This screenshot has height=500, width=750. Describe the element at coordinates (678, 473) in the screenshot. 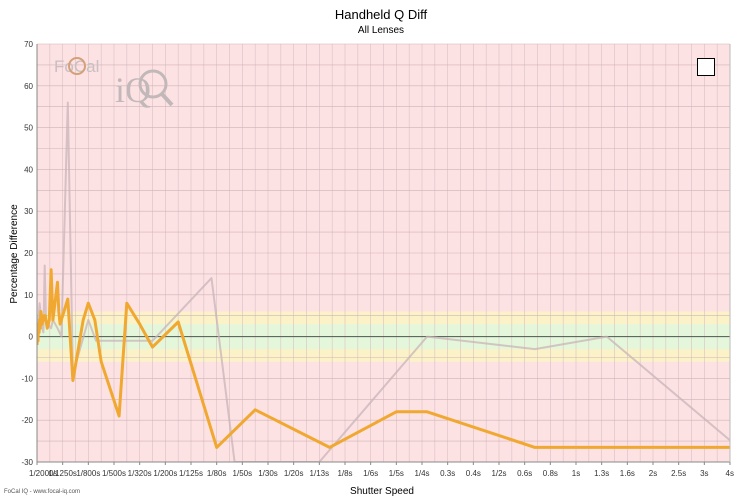

I see `x-tick-label: 2.5s` at that location.